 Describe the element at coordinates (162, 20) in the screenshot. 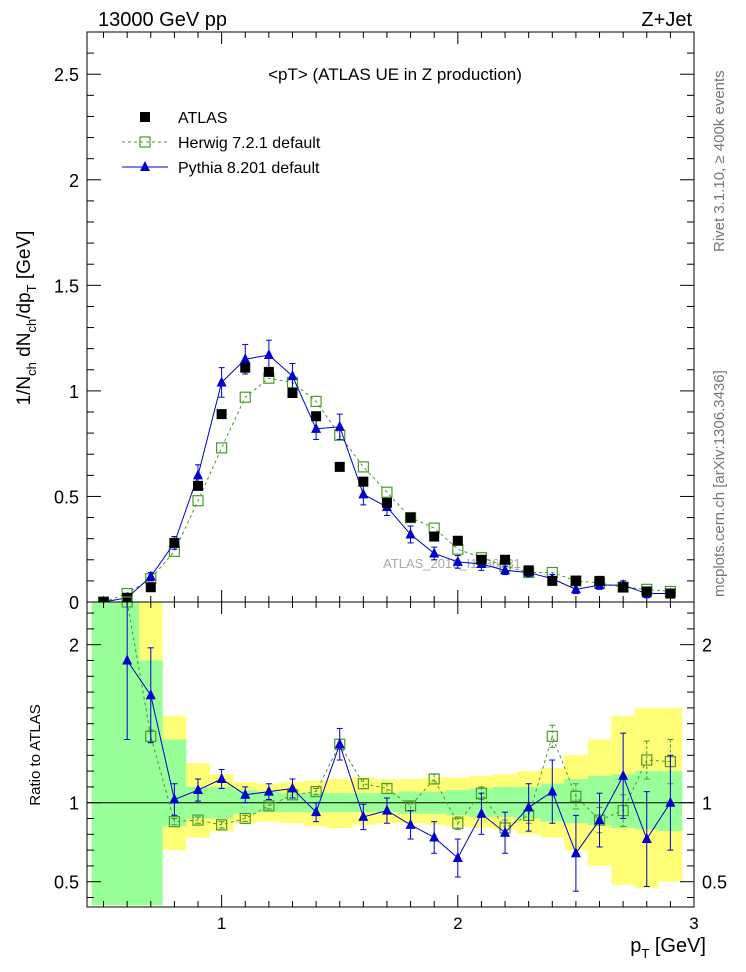

I see `header-left: 13000 GeV pp` at that location.